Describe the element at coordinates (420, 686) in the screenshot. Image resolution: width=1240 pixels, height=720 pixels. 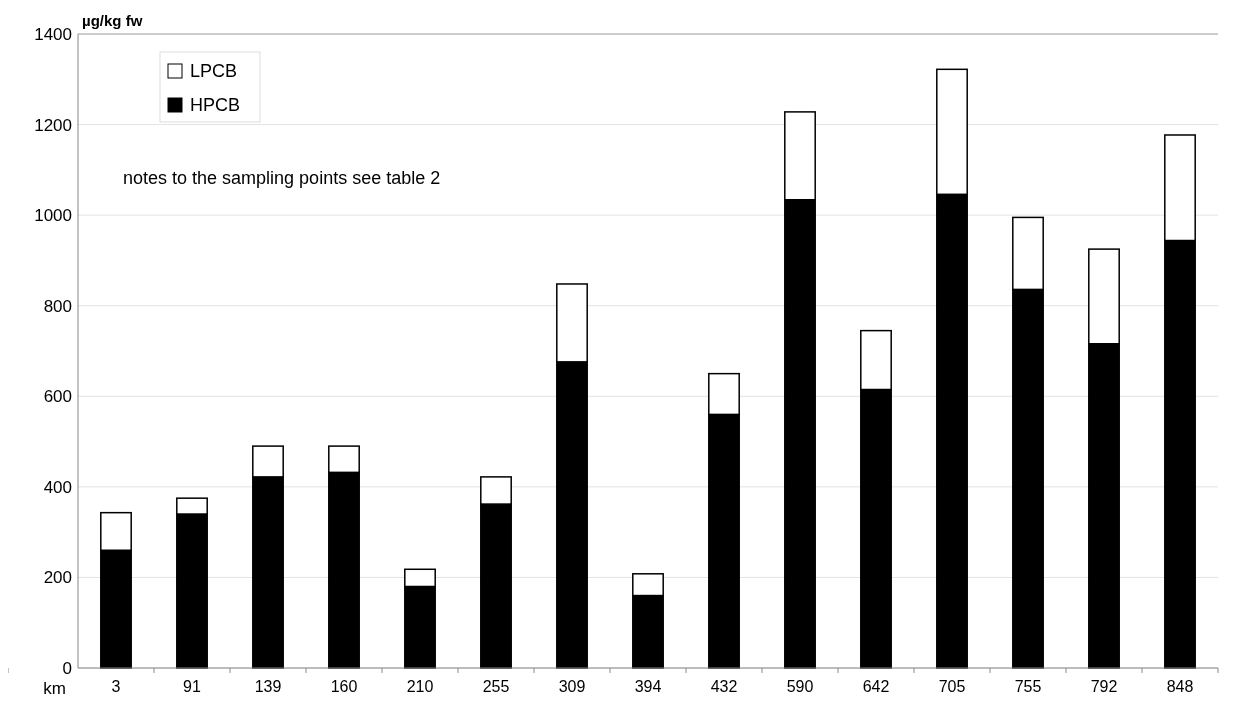
I see `x-tick-label: 210` at that location.